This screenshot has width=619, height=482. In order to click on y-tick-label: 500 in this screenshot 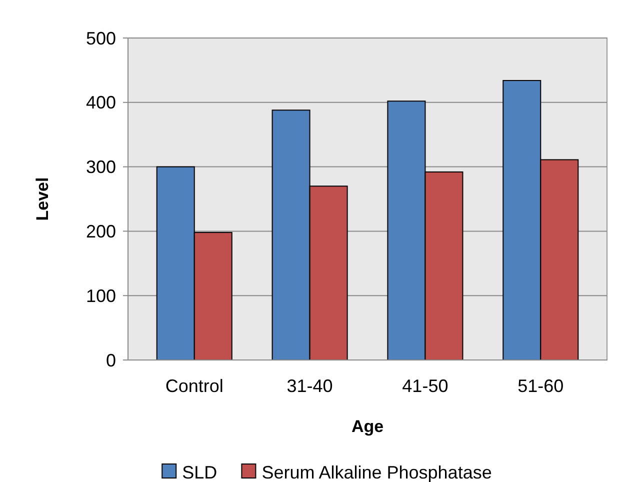, I will do `click(101, 38)`.